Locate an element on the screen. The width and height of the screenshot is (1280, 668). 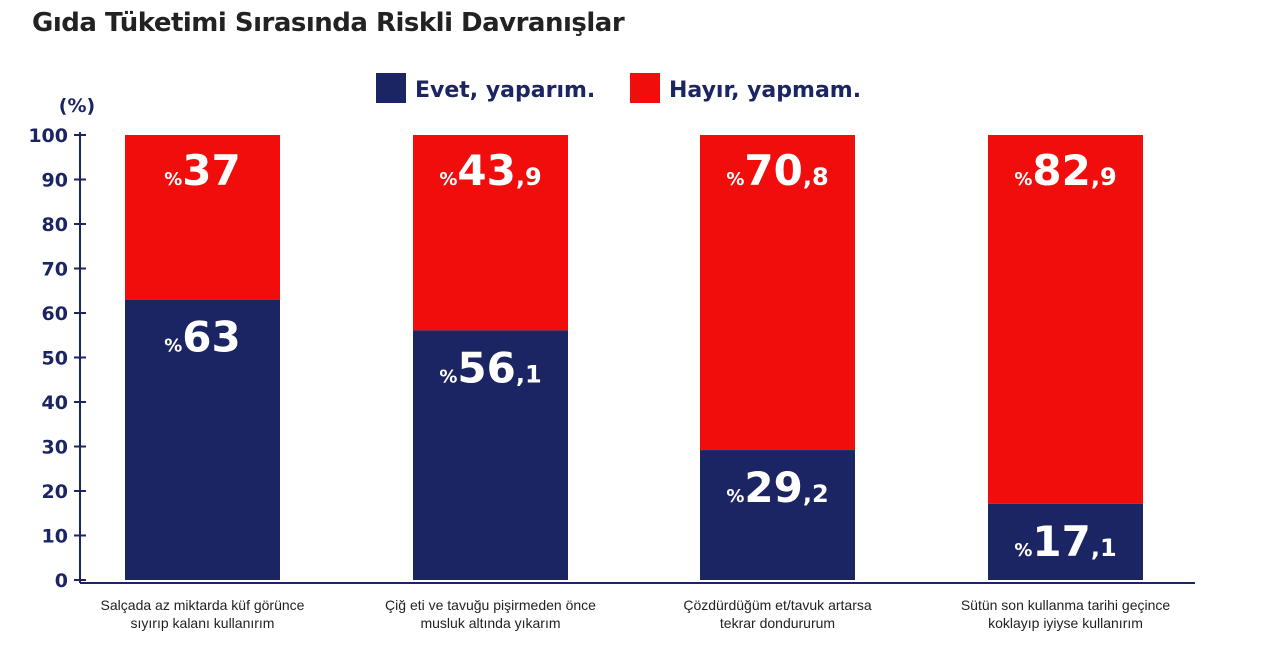
value-label-evet: %56,1 is located at coordinates (490, 367).